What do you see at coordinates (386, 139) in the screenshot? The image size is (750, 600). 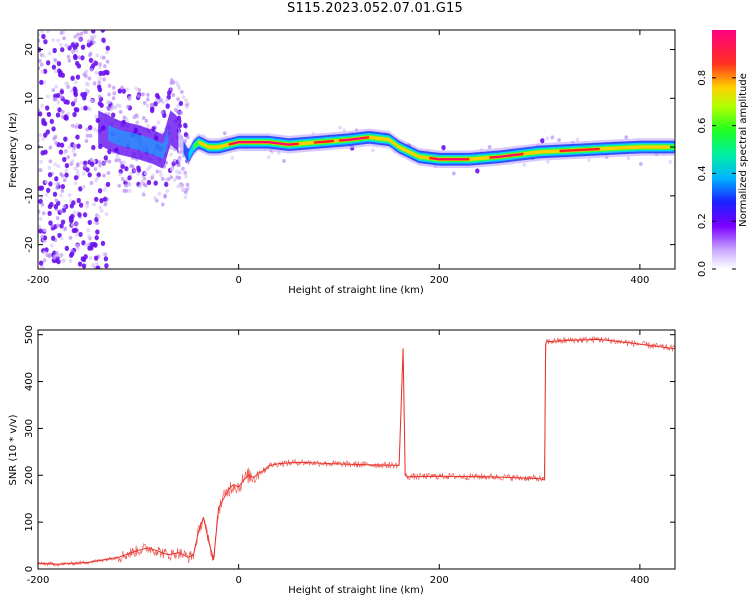 I see `spectrogram-ridge` at bounding box center [386, 139].